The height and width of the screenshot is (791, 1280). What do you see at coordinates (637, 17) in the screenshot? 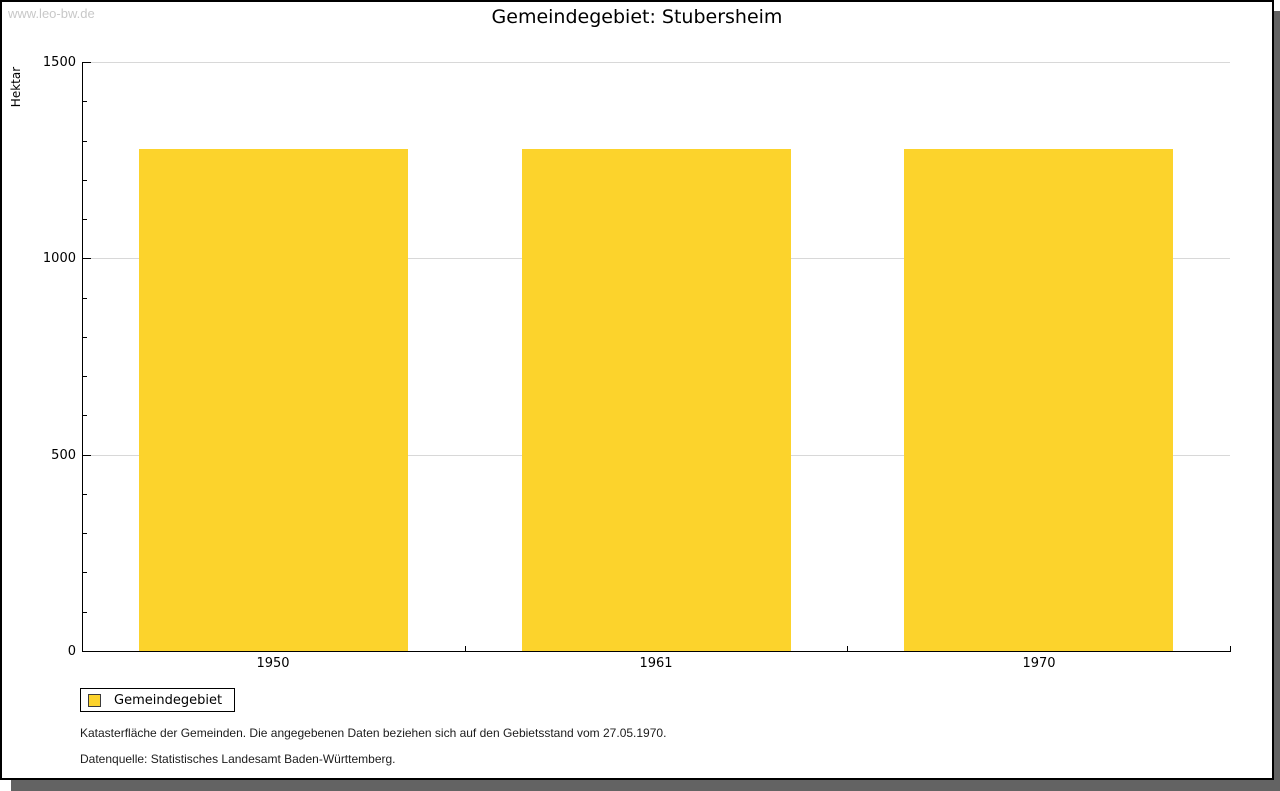
I see `chart-title: Gemeindegebiet: Stubersheim` at bounding box center [637, 17].